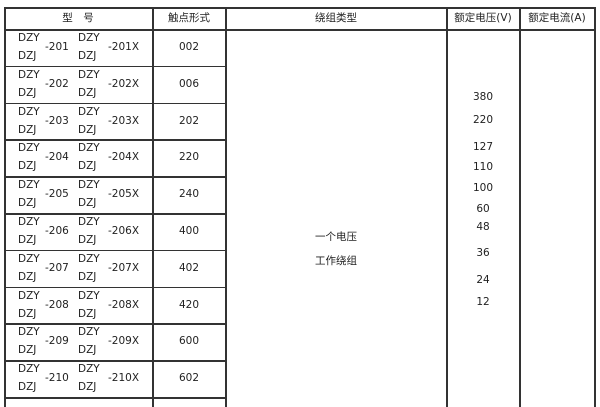 The width and height of the screenshot is (600, 407). I want to click on rated-voltage: 36, so click(483, 253).